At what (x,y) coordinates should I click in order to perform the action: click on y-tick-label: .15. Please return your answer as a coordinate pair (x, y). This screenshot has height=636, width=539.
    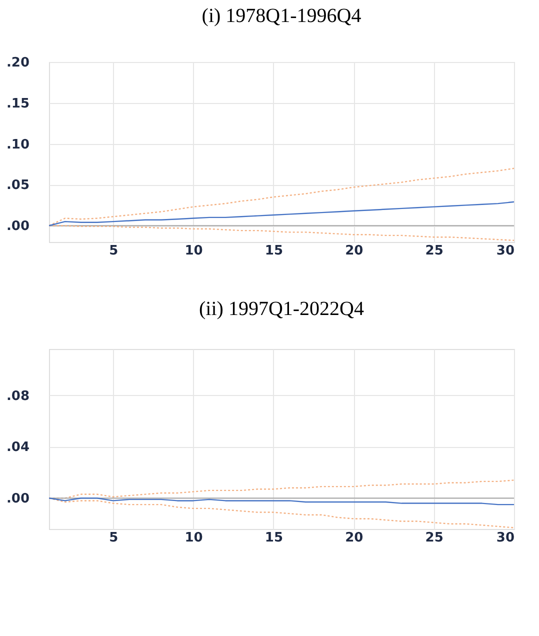
    Looking at the image, I should click on (18, 104).